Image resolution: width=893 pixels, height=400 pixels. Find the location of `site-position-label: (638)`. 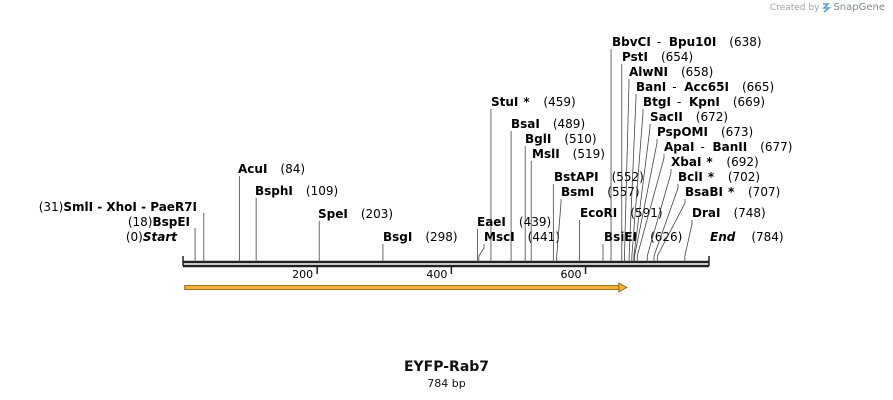

site-position-label: (638) is located at coordinates (745, 42).